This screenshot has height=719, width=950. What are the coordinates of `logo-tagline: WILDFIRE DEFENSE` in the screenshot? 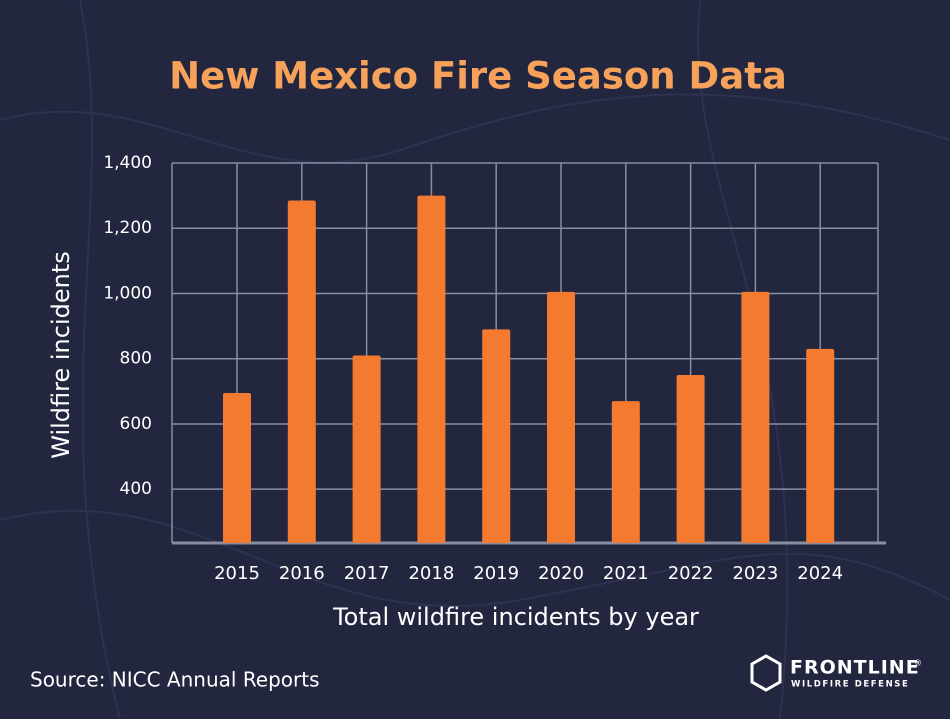 It's located at (850, 685).